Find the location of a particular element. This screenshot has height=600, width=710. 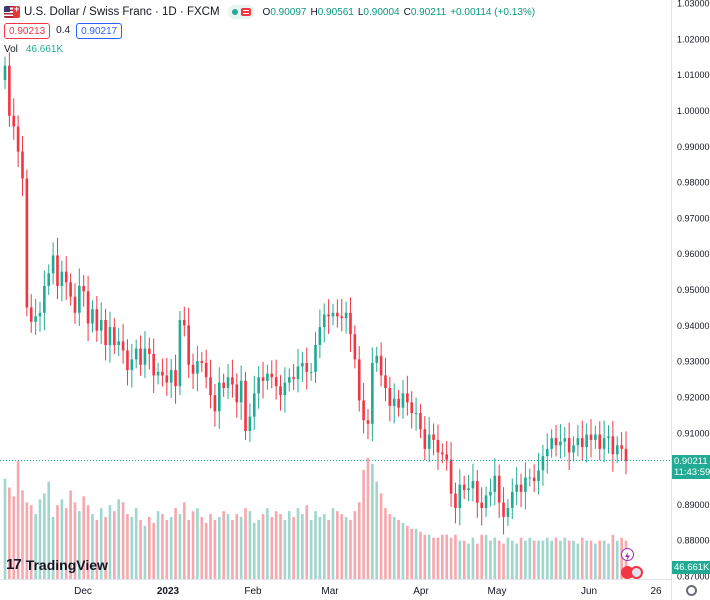

usd-chf-flag-icon is located at coordinates (12, 12).